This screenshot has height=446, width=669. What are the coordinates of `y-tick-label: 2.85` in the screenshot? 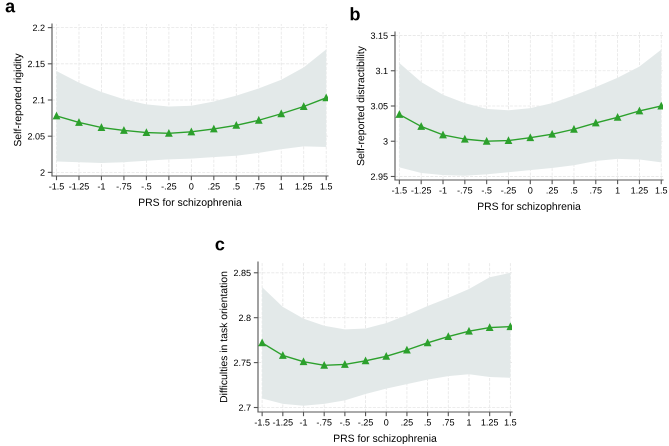 It's located at (242, 273).